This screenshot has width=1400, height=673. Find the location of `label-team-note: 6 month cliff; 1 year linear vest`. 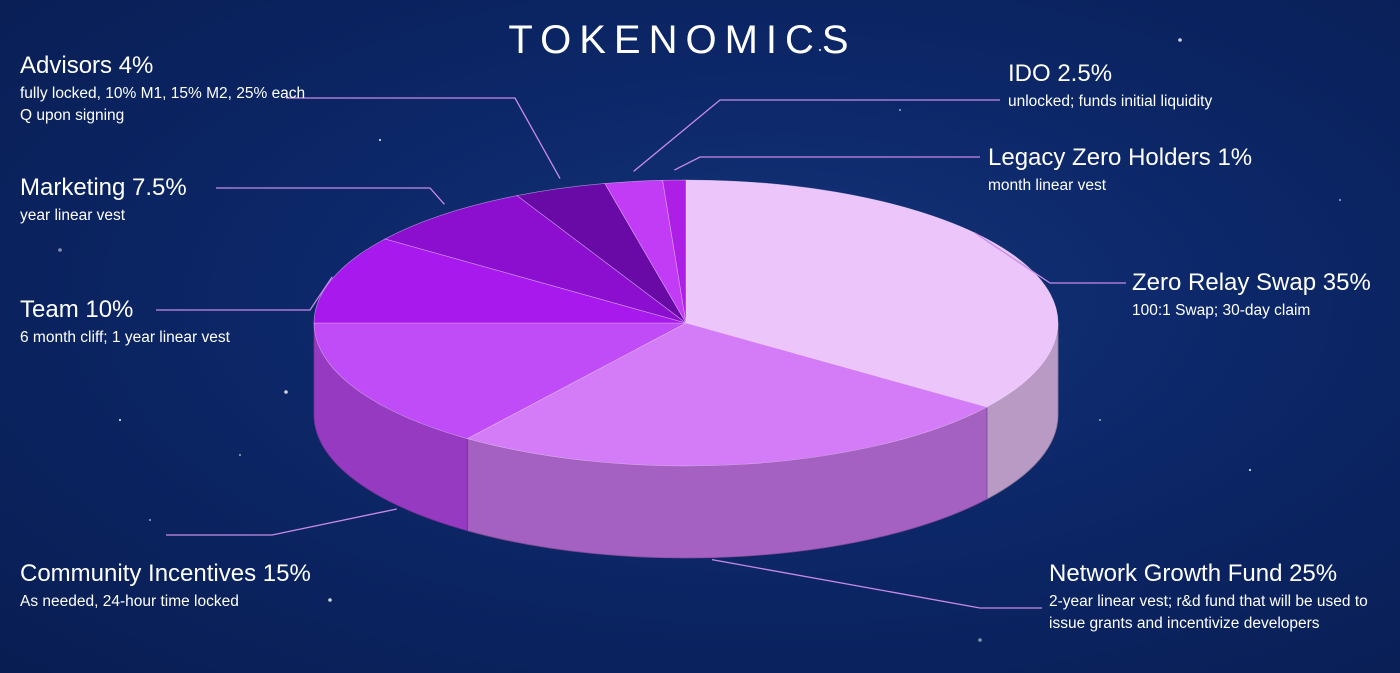

label-team-note: 6 month cliff; 1 year linear vest is located at coordinates (125, 337).